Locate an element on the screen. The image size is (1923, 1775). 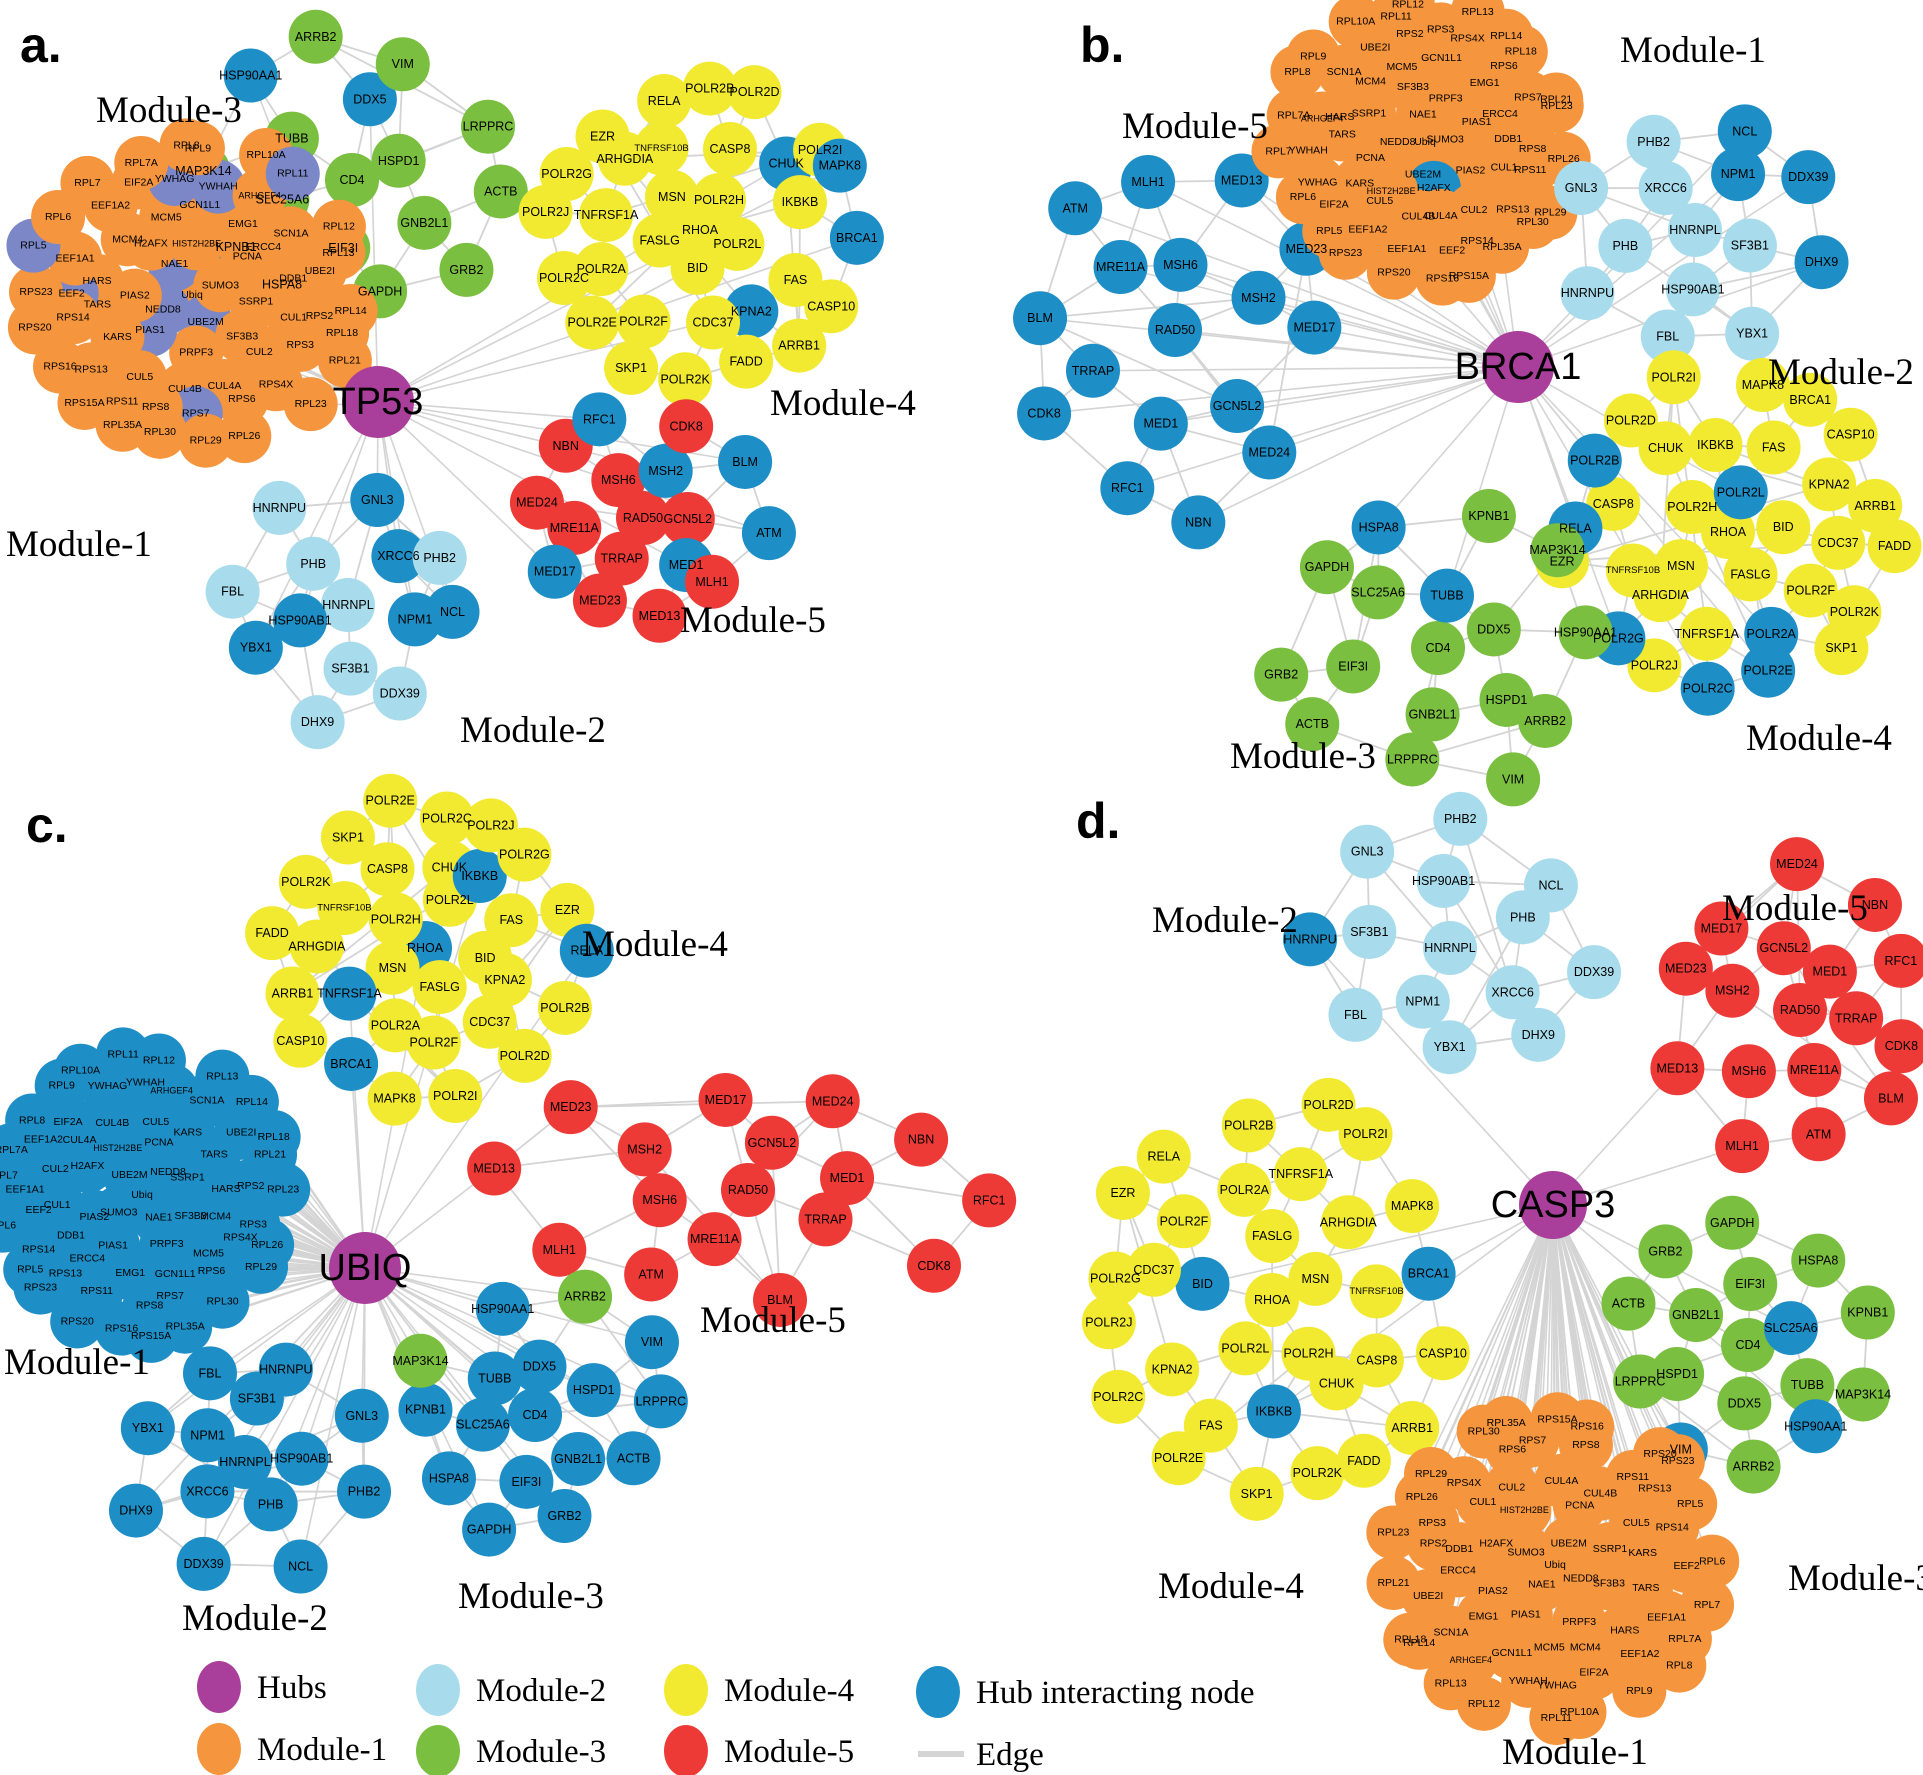
node-CDC37 is located at coordinates (489, 1021).